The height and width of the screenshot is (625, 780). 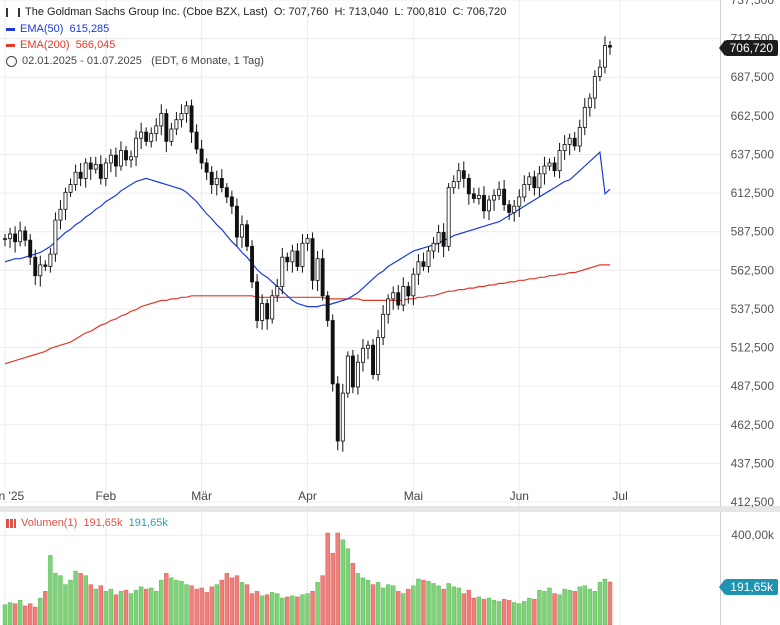 What do you see at coordinates (308, 12) in the screenshot?
I see `open-value: 707,760` at bounding box center [308, 12].